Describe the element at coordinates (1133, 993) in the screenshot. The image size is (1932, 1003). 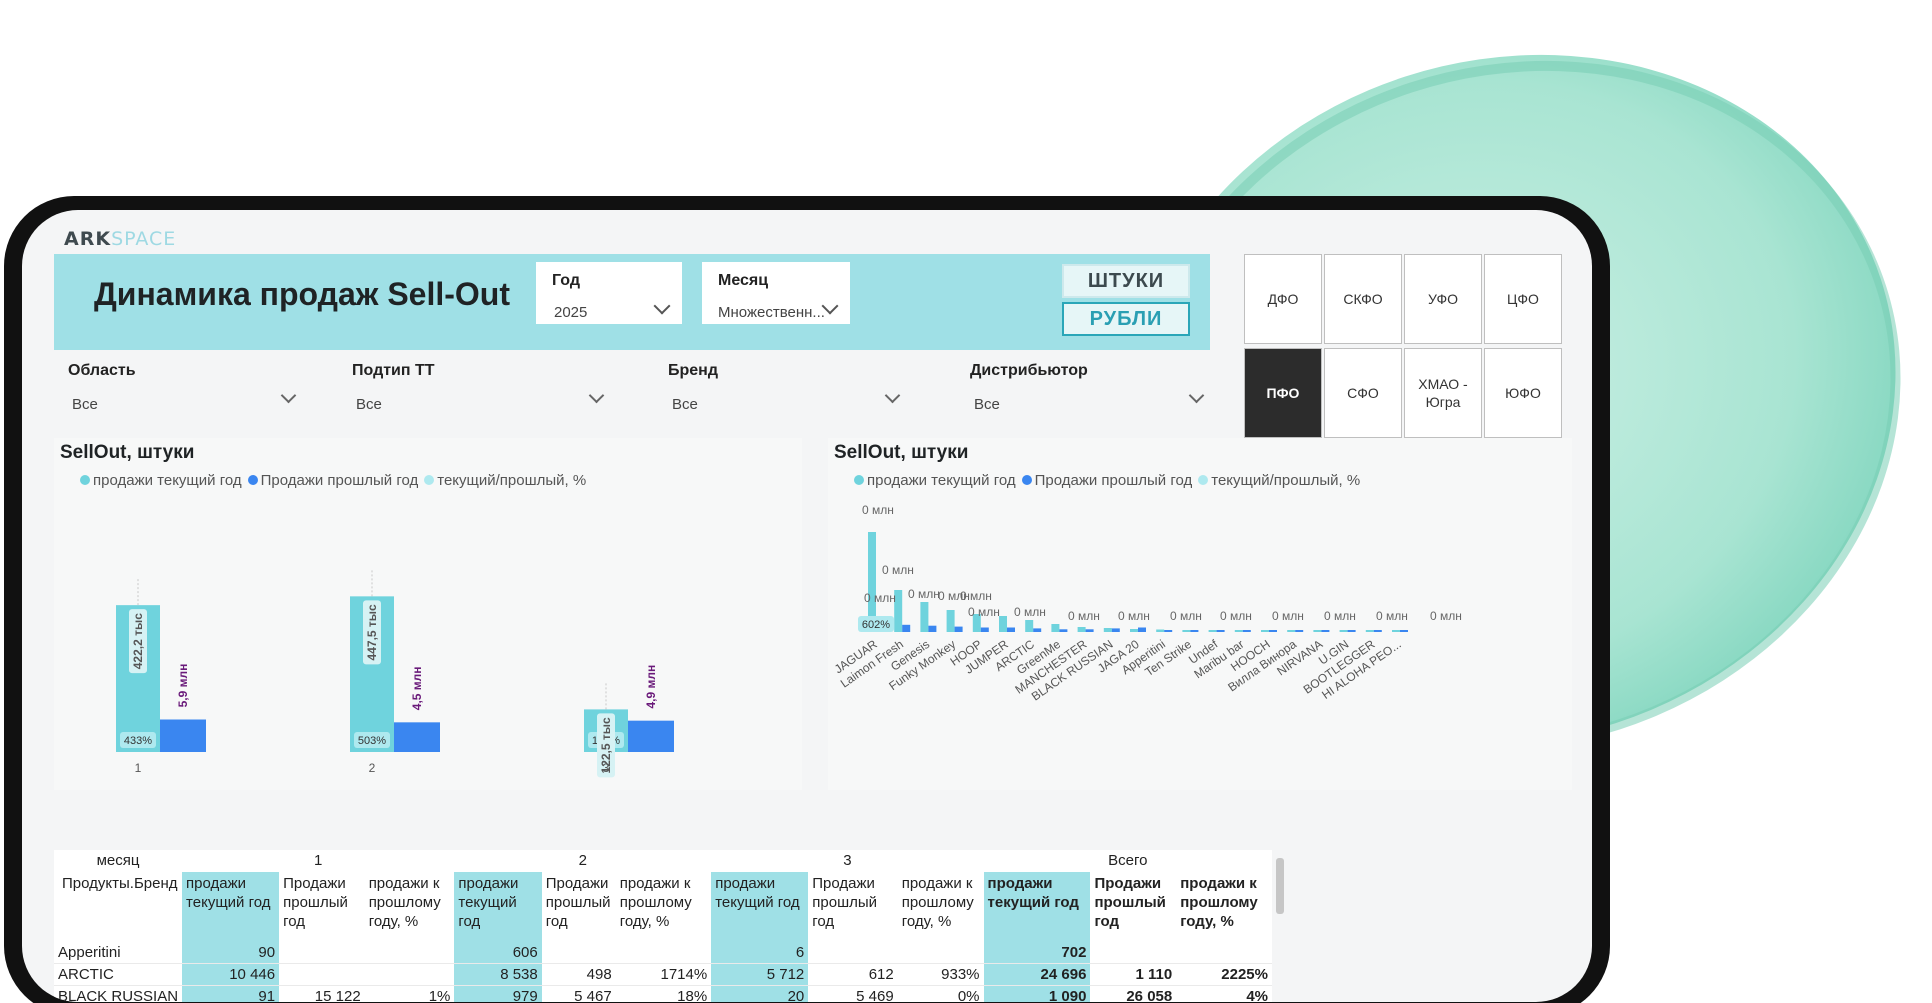
I see `value-cell: 26 058` at that location.